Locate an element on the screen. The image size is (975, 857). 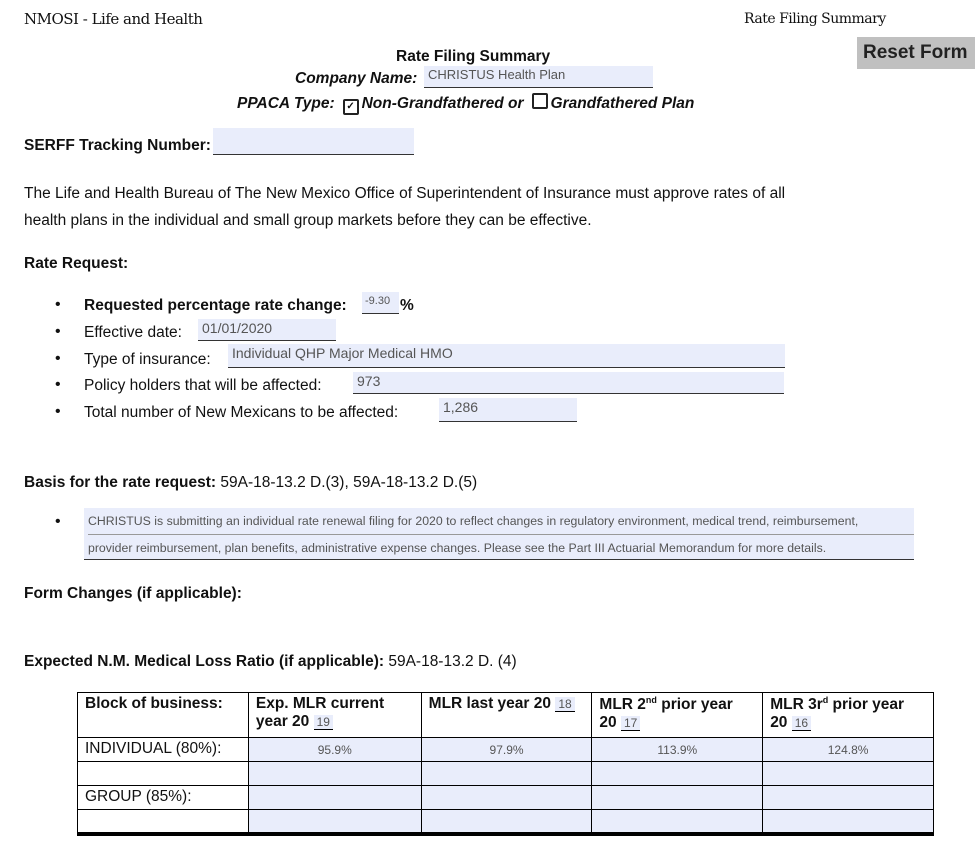
row-label: GROUP (85%): is located at coordinates (163, 797).